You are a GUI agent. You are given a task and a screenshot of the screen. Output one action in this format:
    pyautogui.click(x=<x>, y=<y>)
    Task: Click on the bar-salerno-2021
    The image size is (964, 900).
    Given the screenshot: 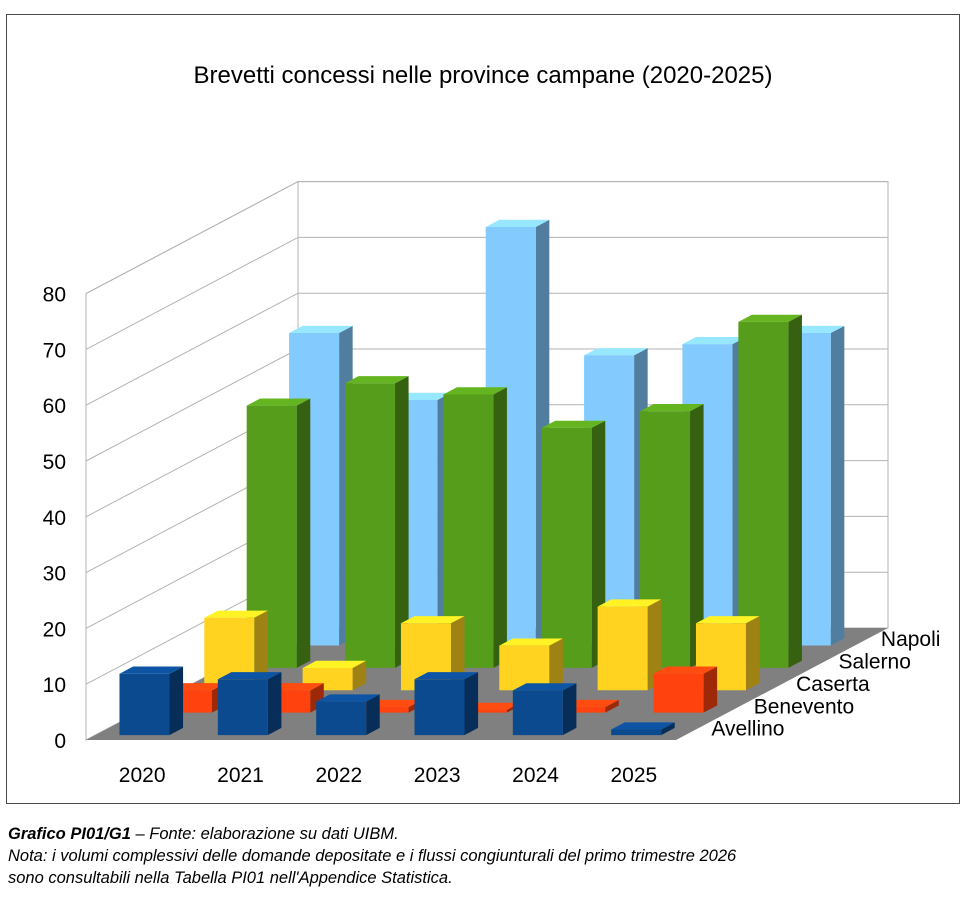 What is the action you would take?
    pyautogui.click(x=377, y=522)
    